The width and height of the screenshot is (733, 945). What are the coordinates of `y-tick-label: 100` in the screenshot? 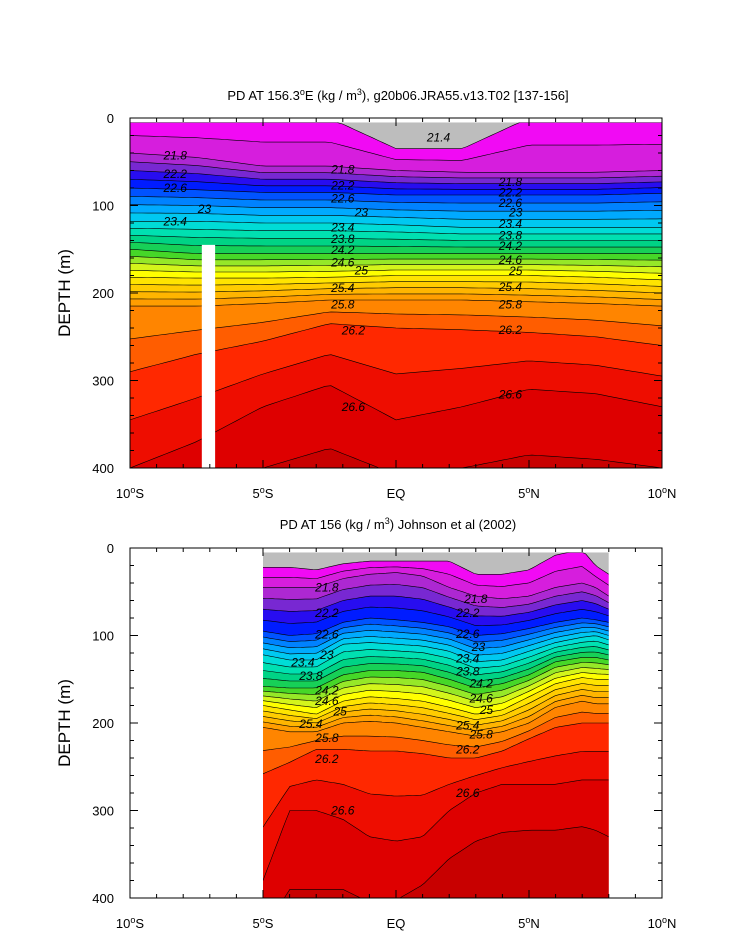 It's located at (103, 636).